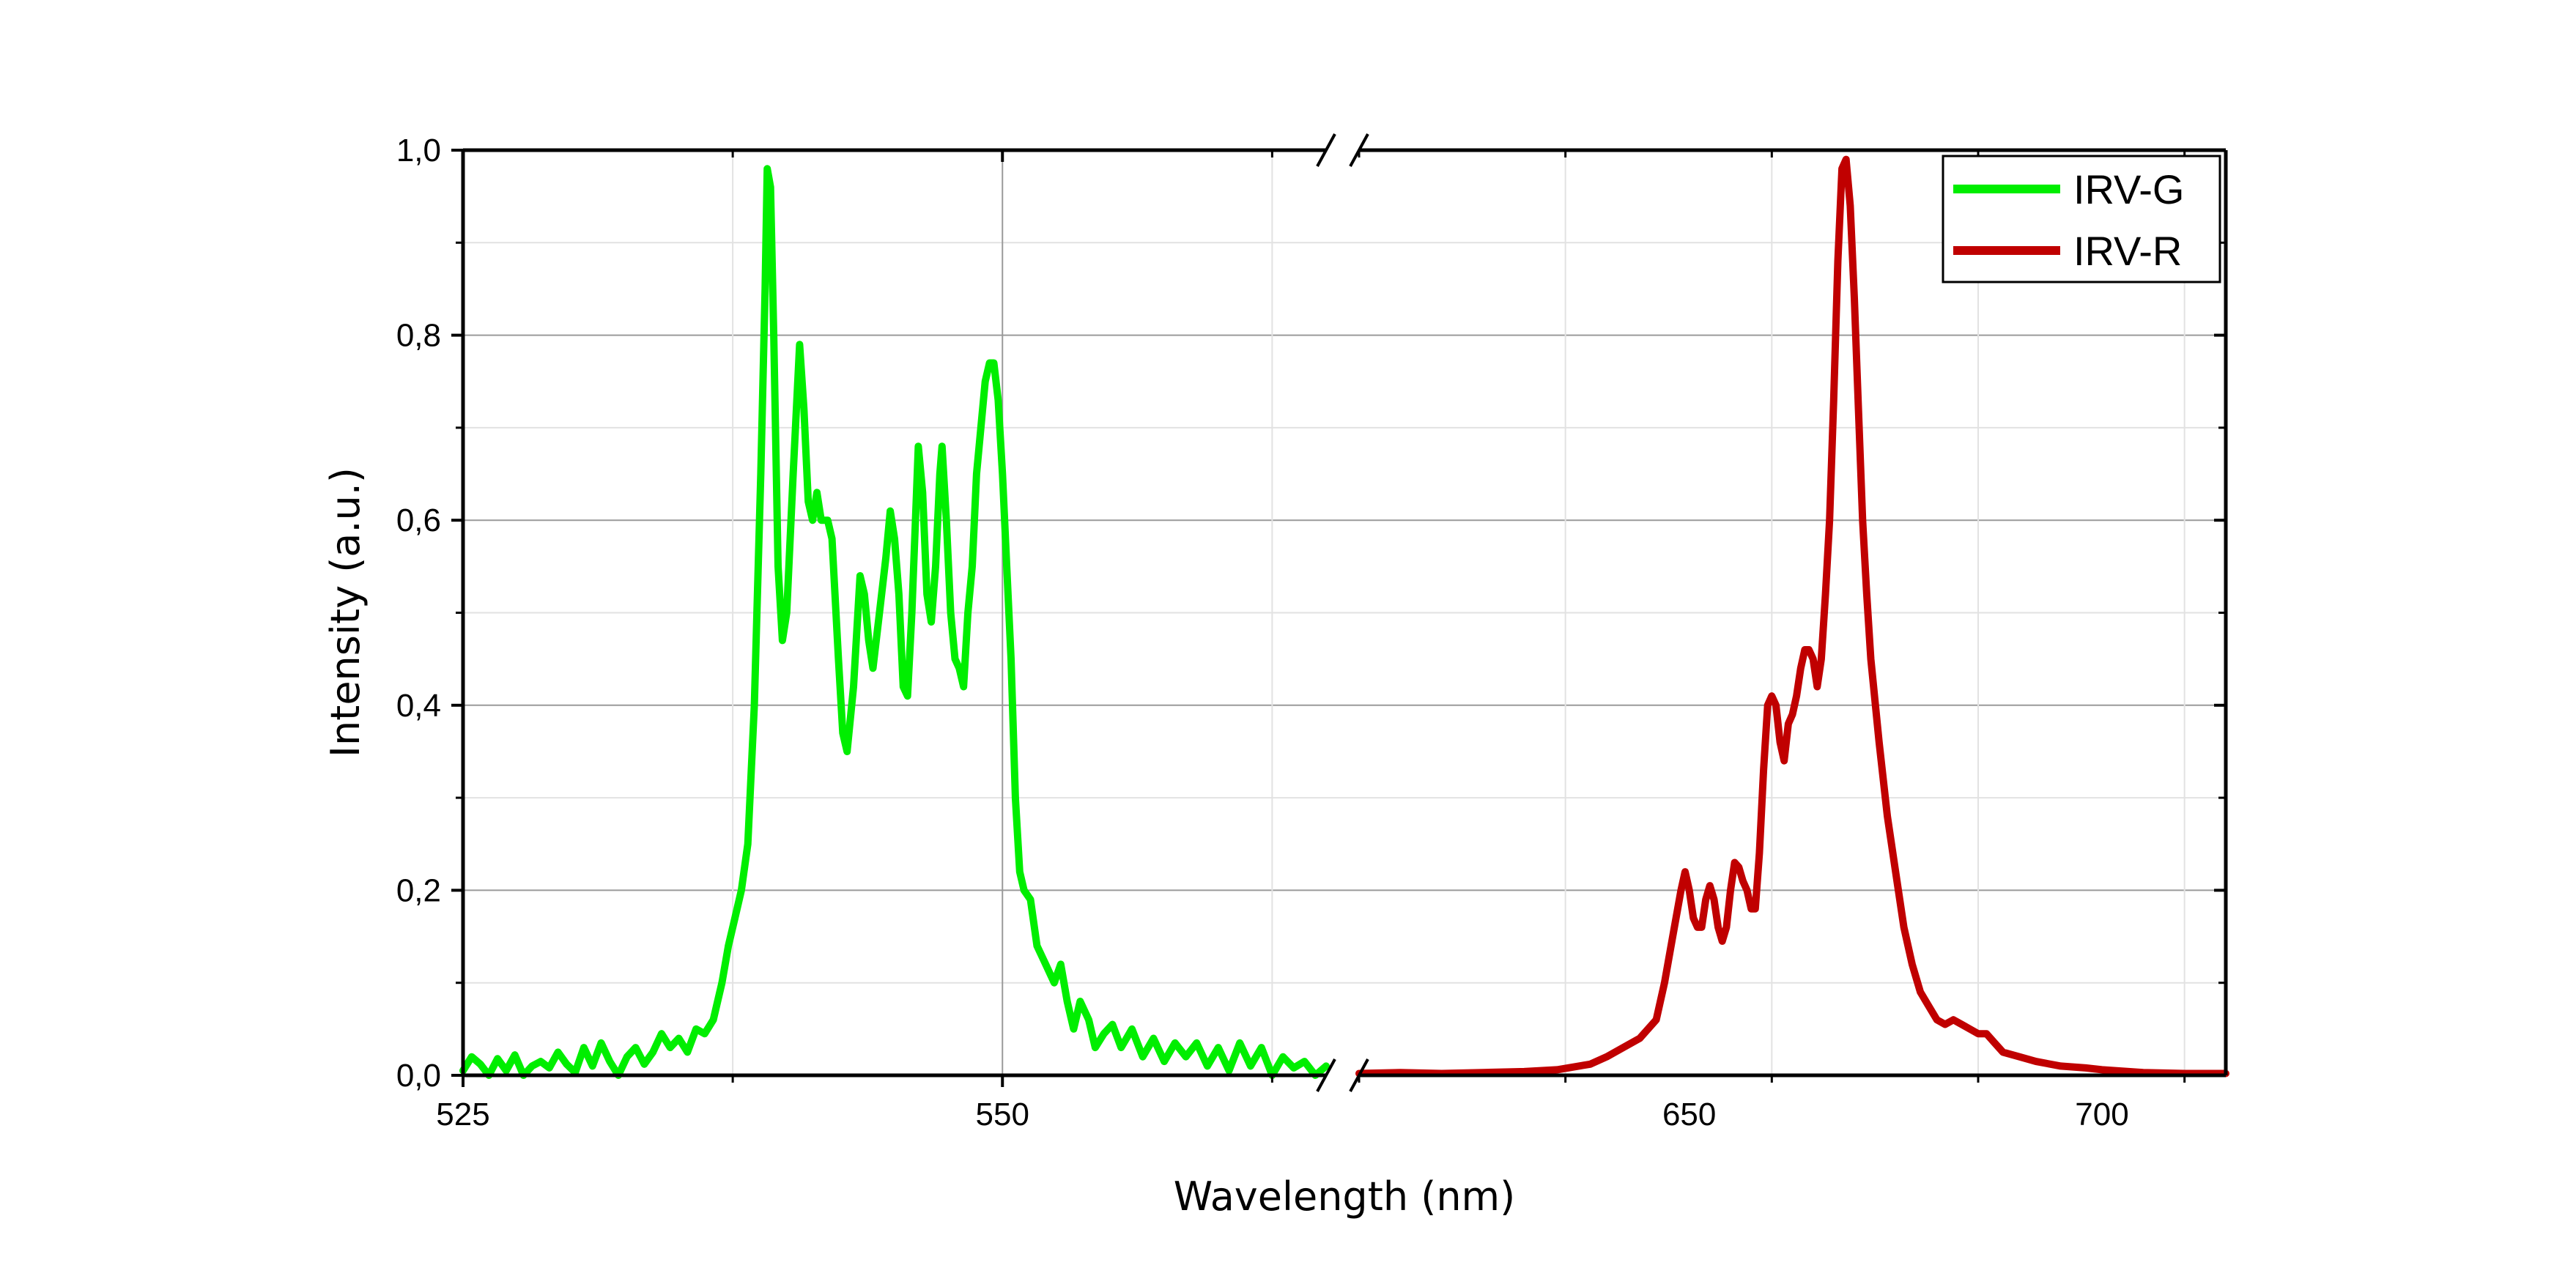 This screenshot has width=2576, height=1287. I want to click on x-tick-label: 525, so click(462, 1114).